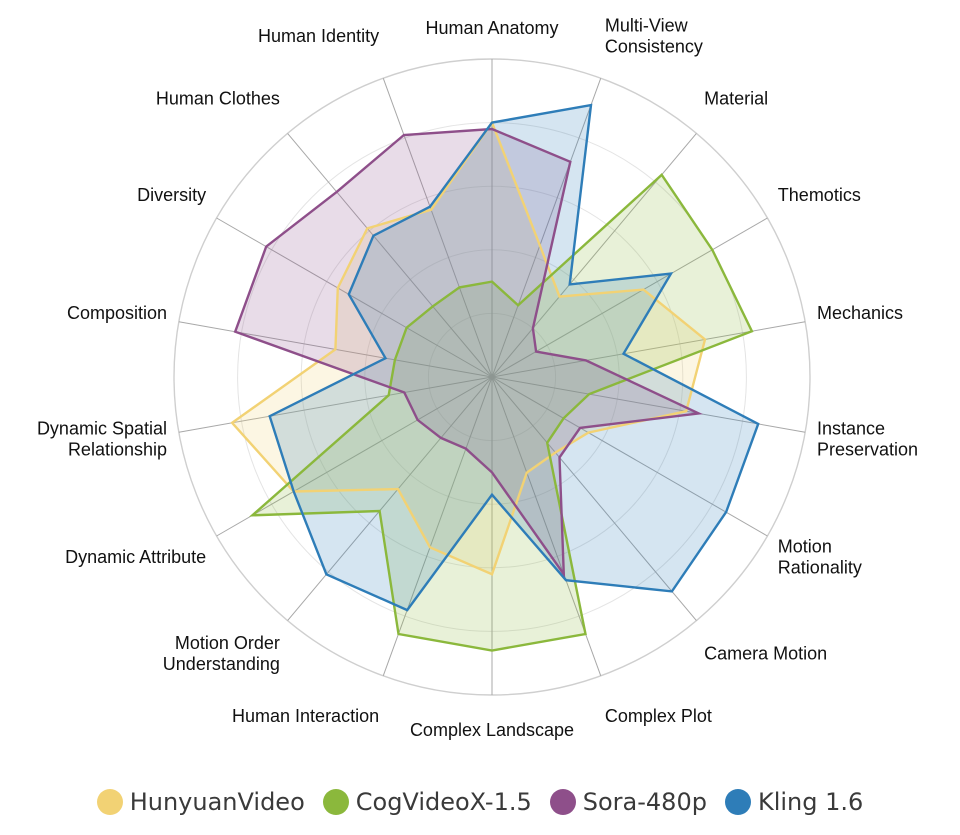  Describe the element at coordinates (765, 653) in the screenshot. I see `axis-label: Camera Motion` at that location.